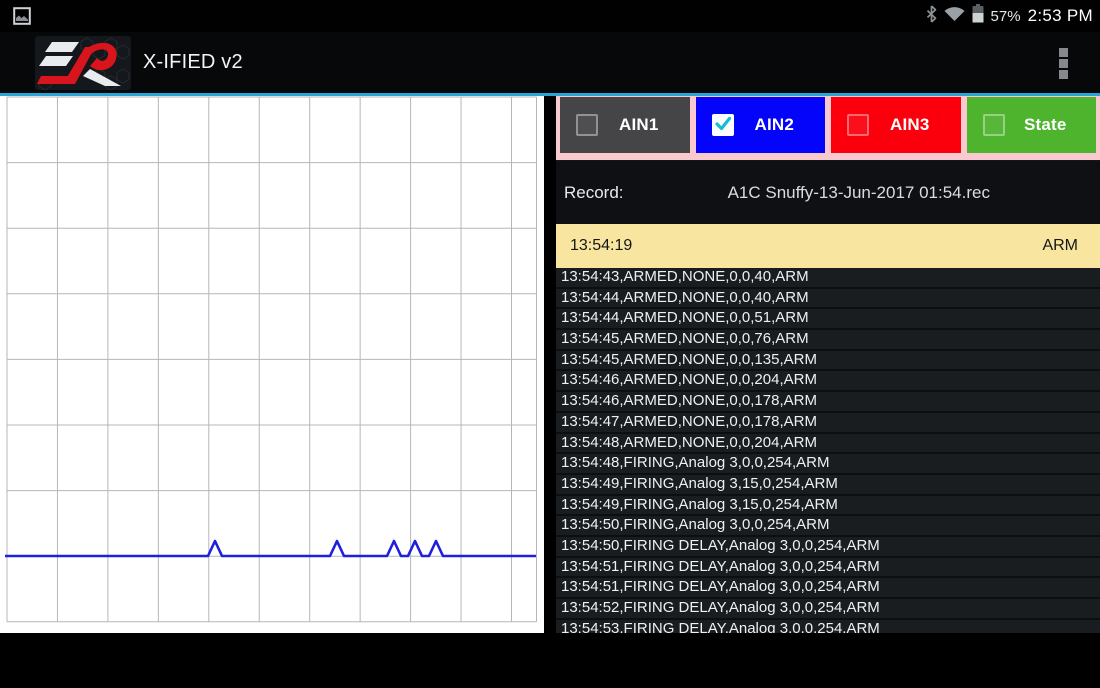  I want to click on ain1-toggle-button: AIN1, so click(625, 125).